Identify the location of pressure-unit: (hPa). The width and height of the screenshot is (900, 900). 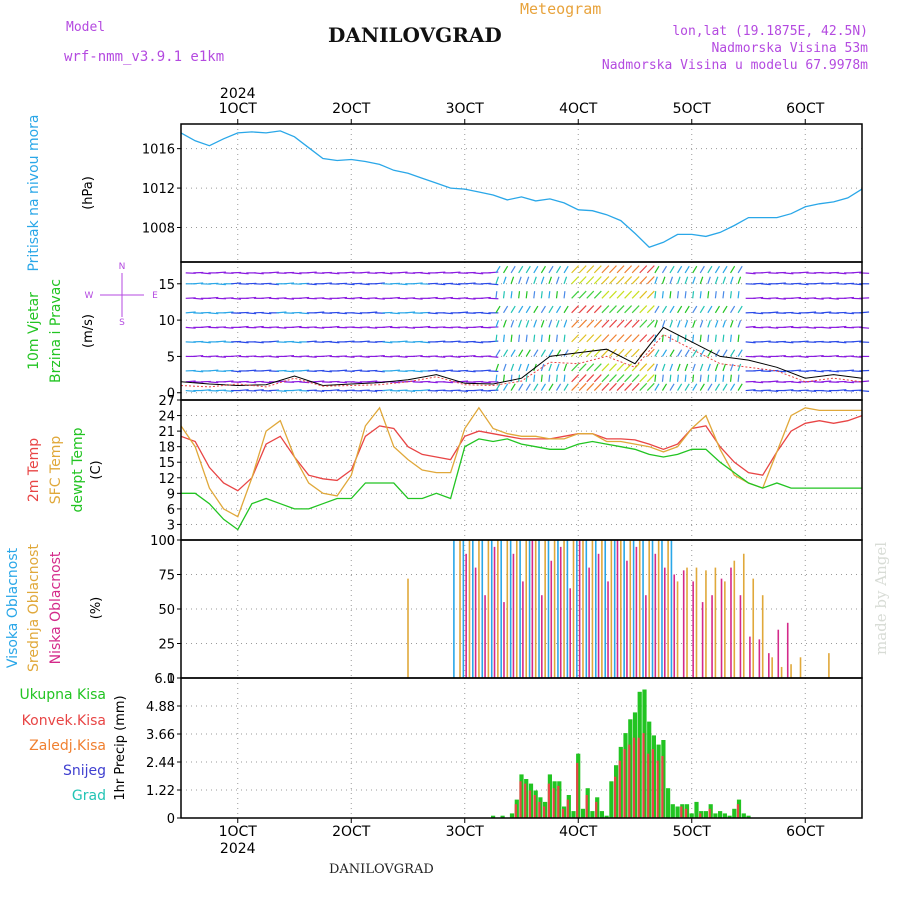
(88, 193).